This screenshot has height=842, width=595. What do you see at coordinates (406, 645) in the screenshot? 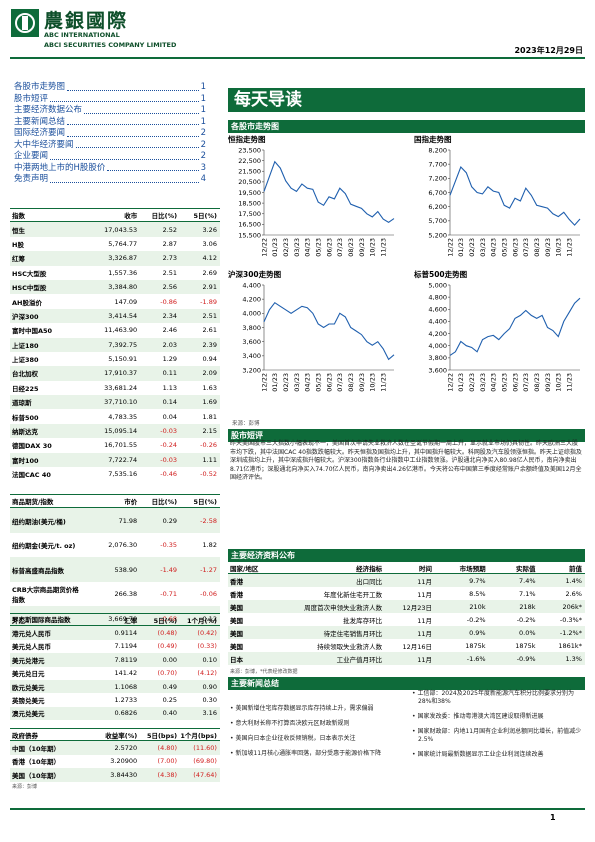
I see `table-row: 美国 持续领取失业救济人数 12月16日 1875k 1875k 1861k*` at bounding box center [406, 645].